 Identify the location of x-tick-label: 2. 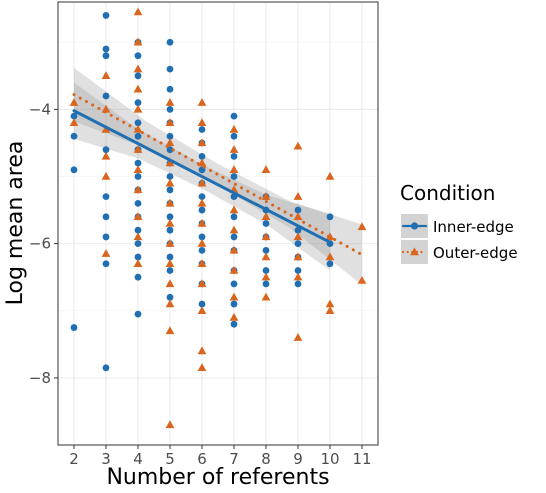
(74, 459).